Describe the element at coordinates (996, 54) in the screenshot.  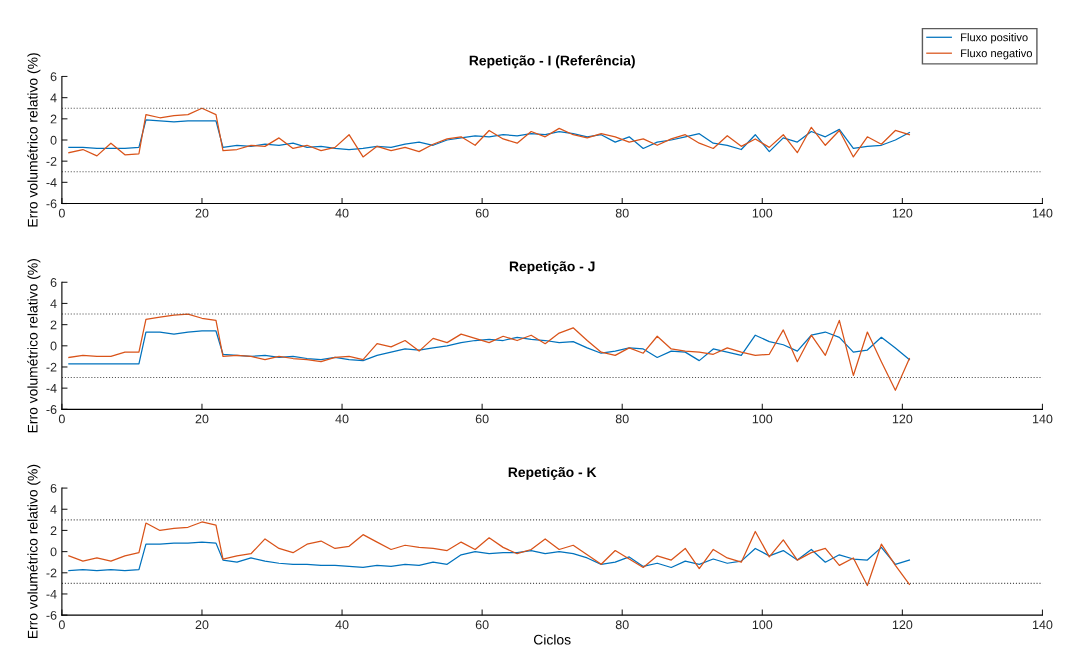
I see `legend-label: Fluxo negativo` at that location.